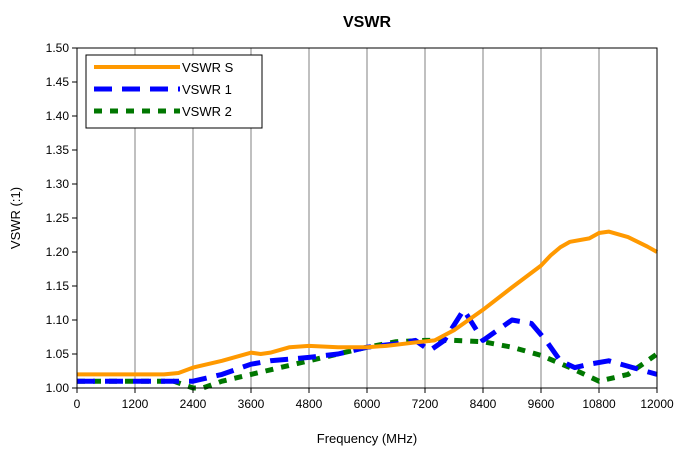 The width and height of the screenshot is (678, 450). What do you see at coordinates (425, 404) in the screenshot?
I see `x-tick-label: 7200` at bounding box center [425, 404].